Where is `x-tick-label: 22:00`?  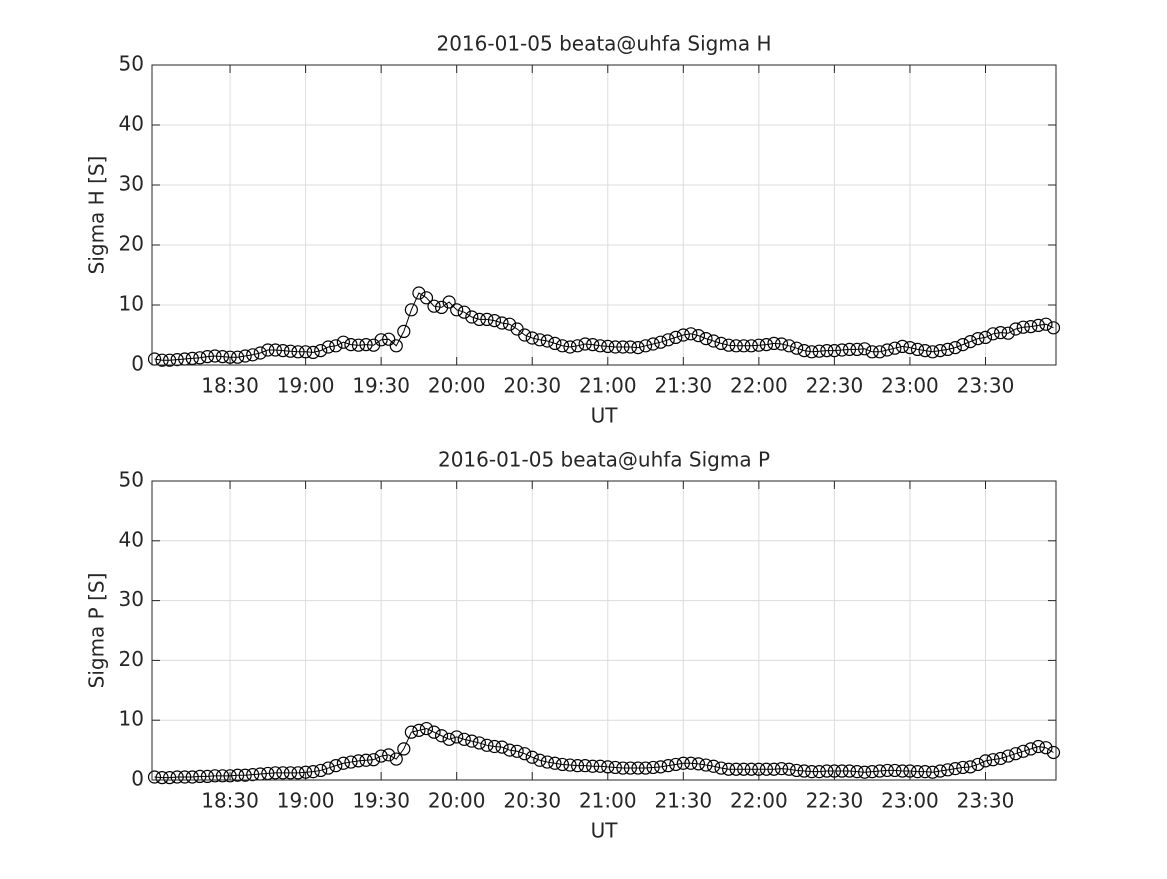 x-tick-label: 22:00 is located at coordinates (759, 386).